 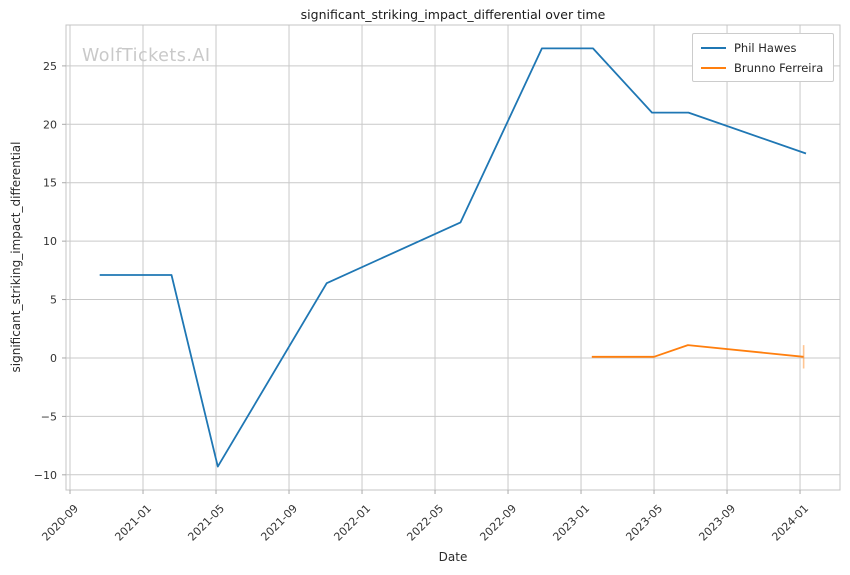 What do you see at coordinates (453, 557) in the screenshot?
I see `x-axis-label: Date` at bounding box center [453, 557].